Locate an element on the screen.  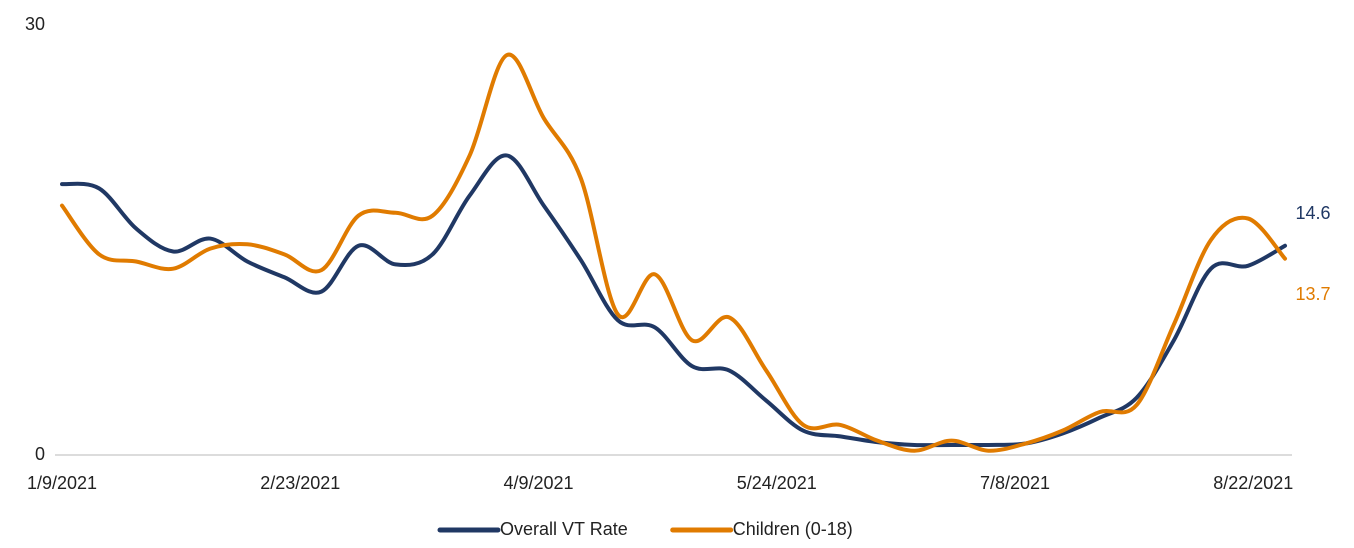
end-value-label: 13.7 is located at coordinates (1312, 294).